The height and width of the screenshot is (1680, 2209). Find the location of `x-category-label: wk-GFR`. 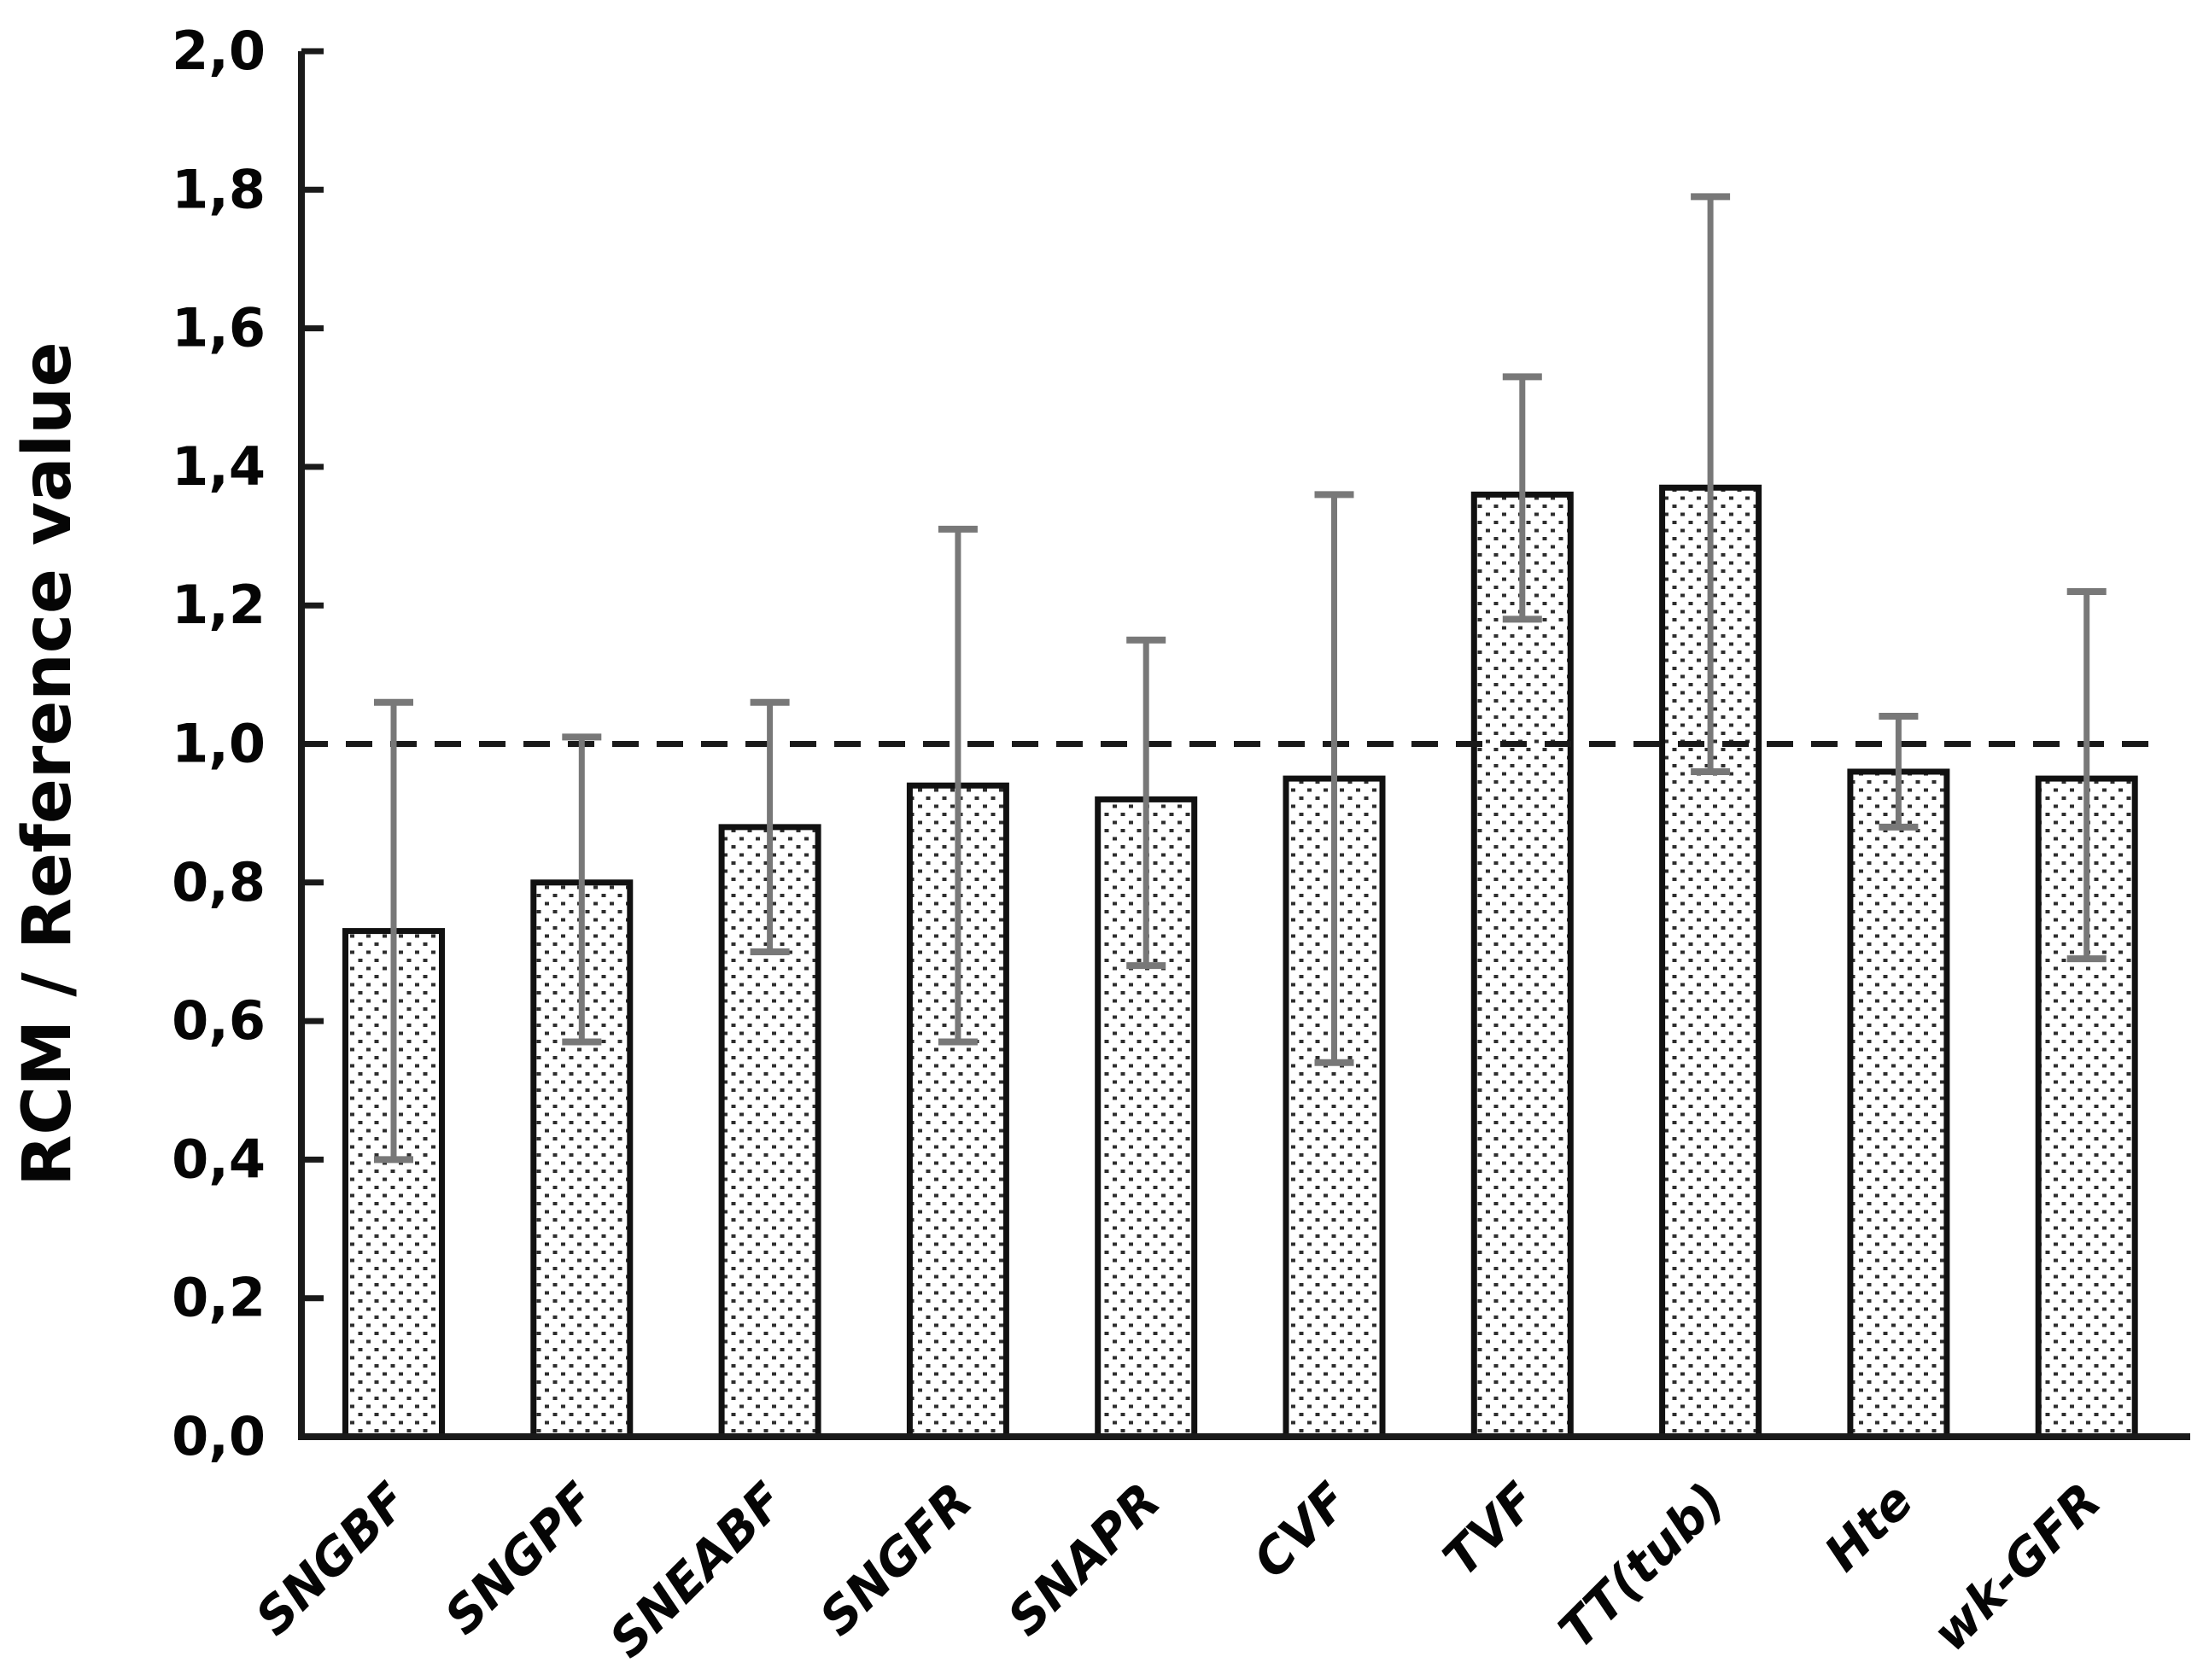

x-category-label: wk-GFR is located at coordinates (2017, 1567).